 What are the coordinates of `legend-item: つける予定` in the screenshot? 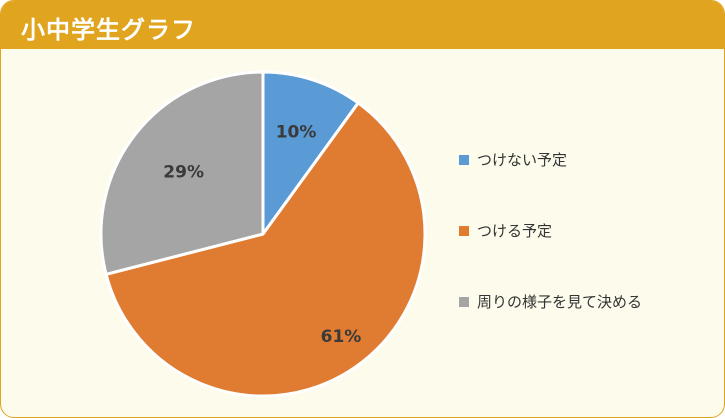 It's located at (505, 230).